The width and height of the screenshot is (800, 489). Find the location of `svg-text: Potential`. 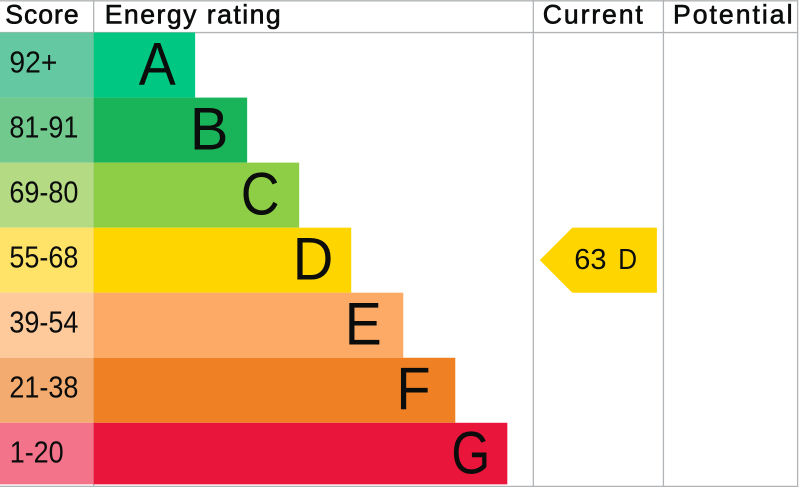

svg-text: Potential is located at coordinates (733, 14).